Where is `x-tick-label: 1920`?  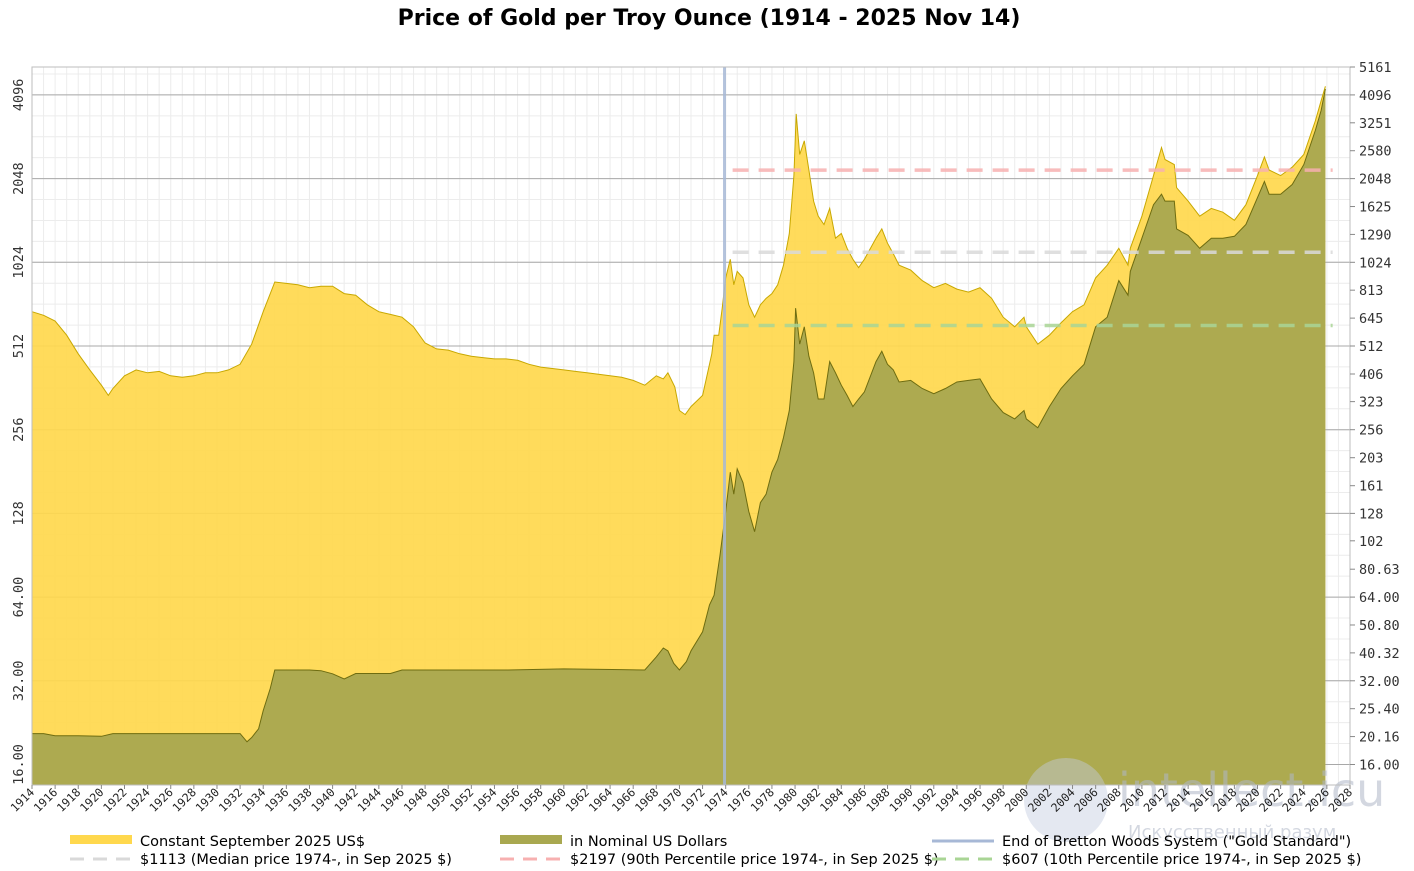
x-tick-label: 1920 is located at coordinates (92, 800).